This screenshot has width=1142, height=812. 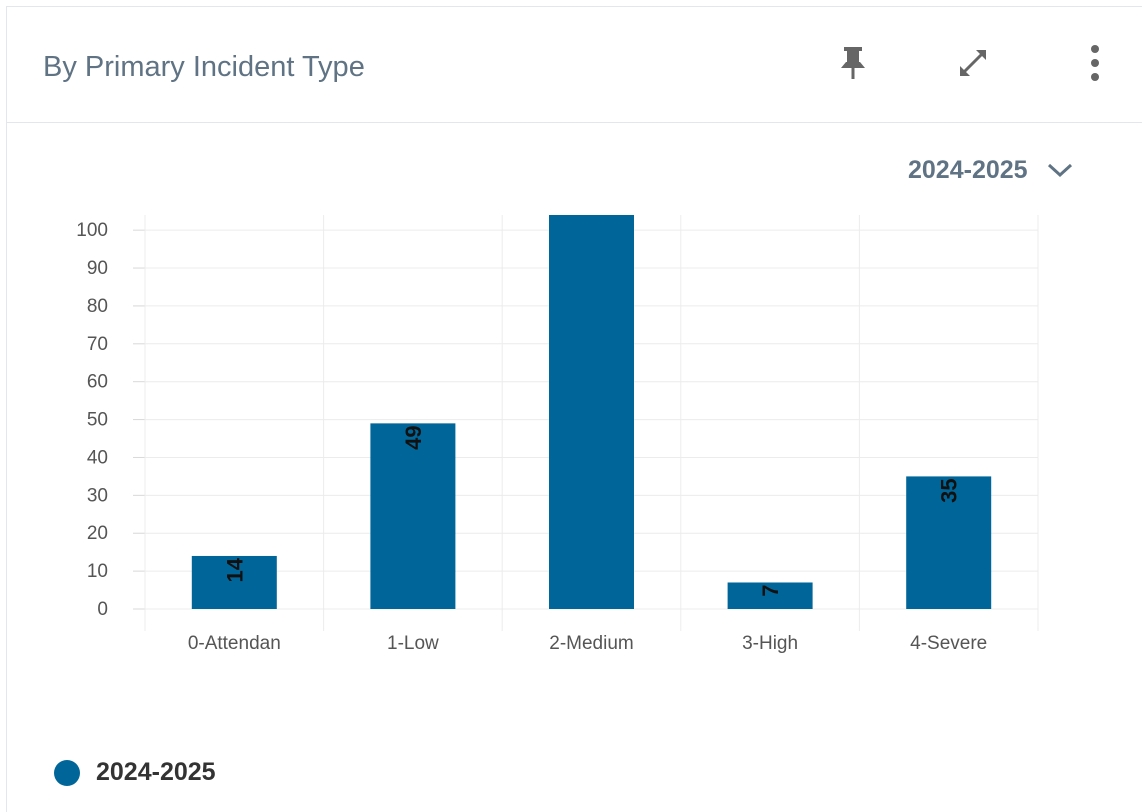 What do you see at coordinates (973, 63) in the screenshot?
I see `expand-icon` at bounding box center [973, 63].